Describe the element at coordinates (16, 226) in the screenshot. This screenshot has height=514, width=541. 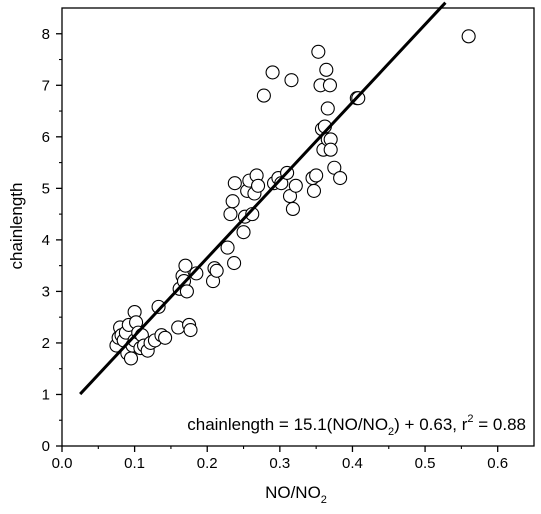
I see `y-axis-title: chainlength` at that location.